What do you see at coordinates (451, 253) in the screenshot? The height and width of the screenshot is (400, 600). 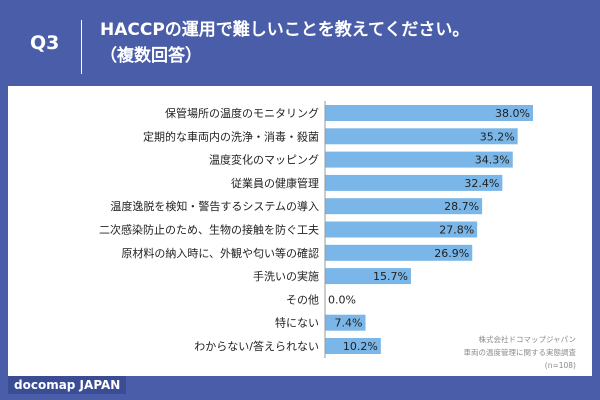 I see `value-label: 26.9%` at bounding box center [451, 253].